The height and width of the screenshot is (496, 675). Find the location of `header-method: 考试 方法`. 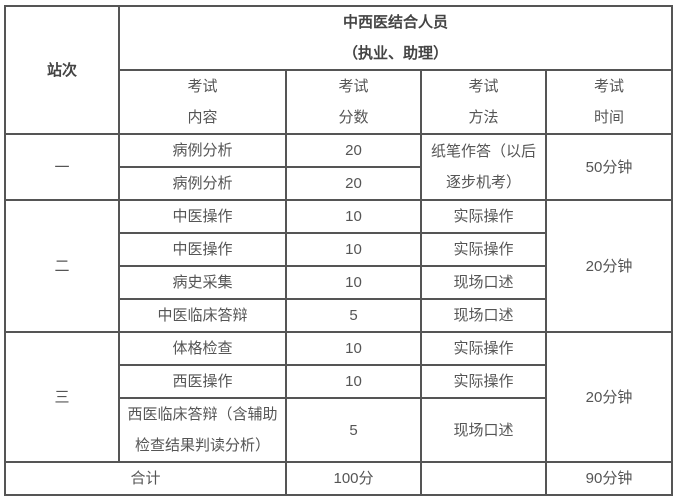

header-method: 考试 方法 is located at coordinates (483, 102).